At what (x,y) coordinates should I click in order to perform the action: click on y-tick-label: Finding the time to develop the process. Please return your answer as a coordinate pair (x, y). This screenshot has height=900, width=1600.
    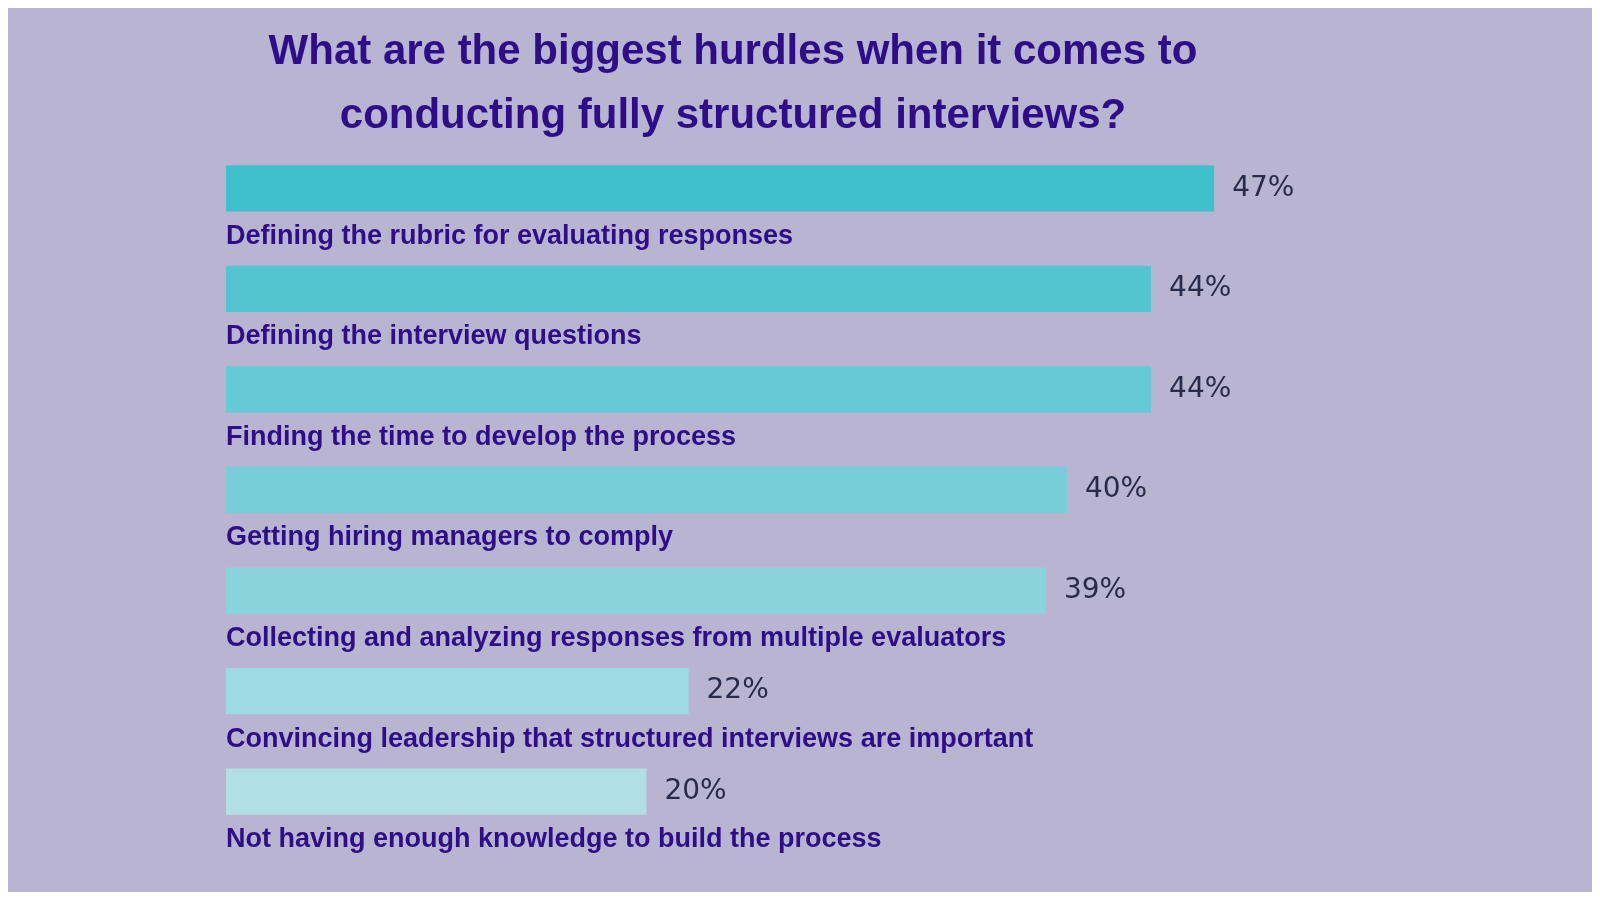
    Looking at the image, I should click on (481, 435).